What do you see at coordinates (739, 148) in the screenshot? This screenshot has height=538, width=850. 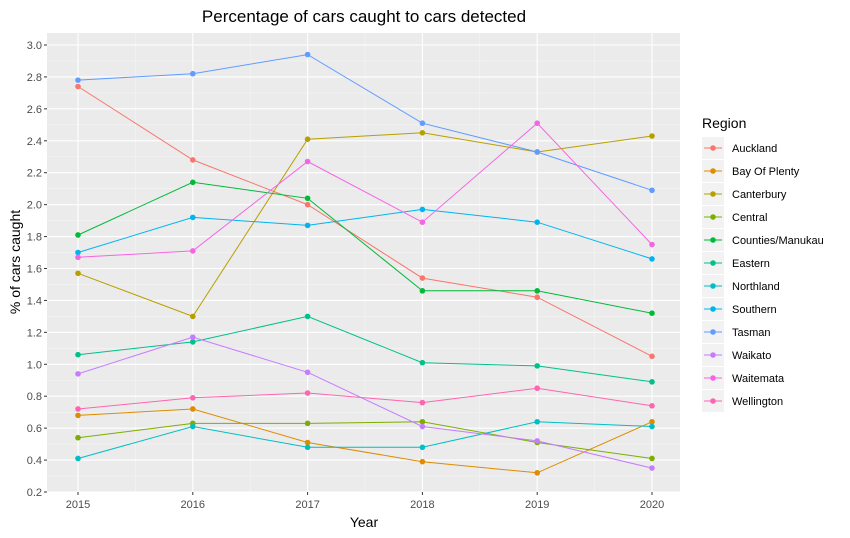 I see `legend-item-auckland: Auckland` at bounding box center [739, 148].